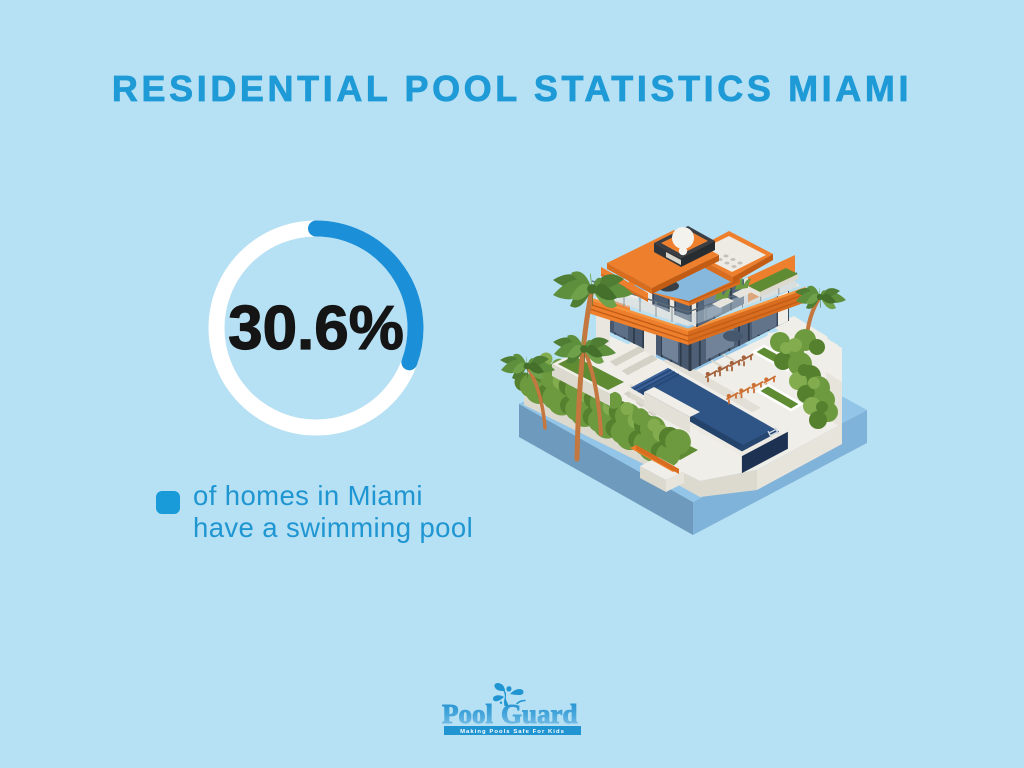 The width and height of the screenshot is (1024, 768). Describe the element at coordinates (467, 714) in the screenshot. I see `svg-text: Pool` at that location.